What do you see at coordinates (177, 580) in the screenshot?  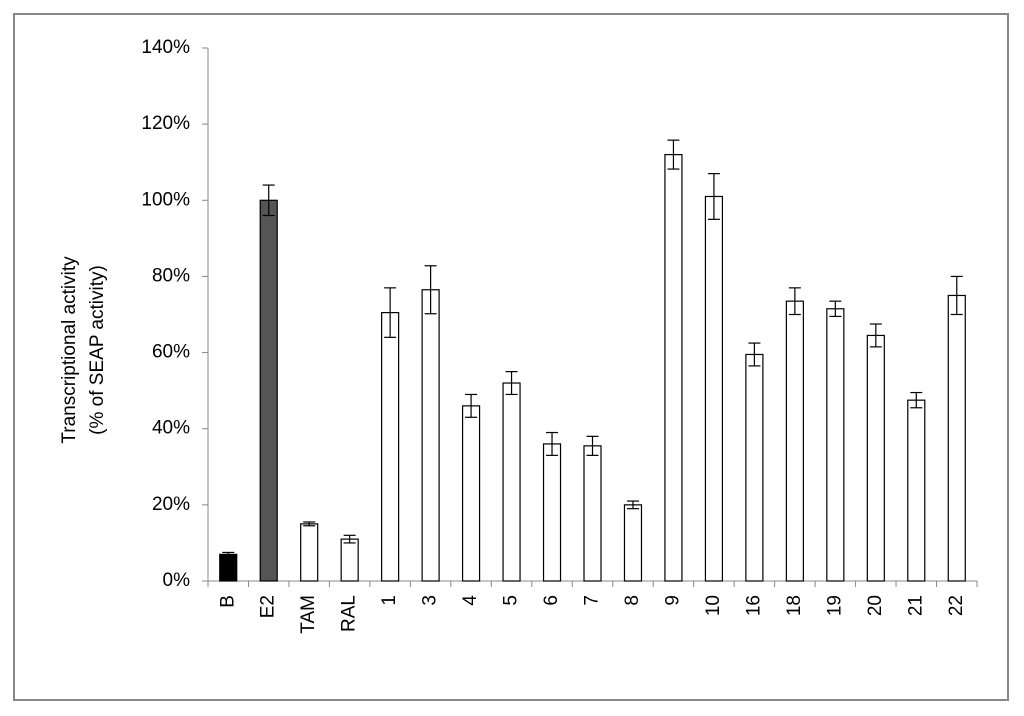 I see `y-tick-label: 0%` at bounding box center [177, 580].